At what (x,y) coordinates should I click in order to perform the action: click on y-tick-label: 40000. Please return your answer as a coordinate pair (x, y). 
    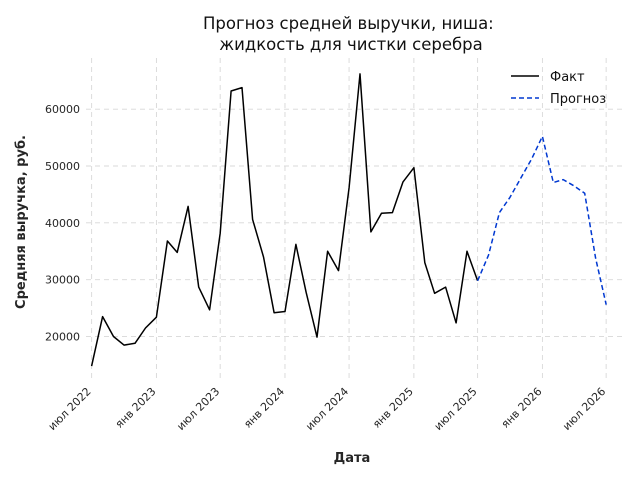
    Looking at the image, I should click on (62, 223).